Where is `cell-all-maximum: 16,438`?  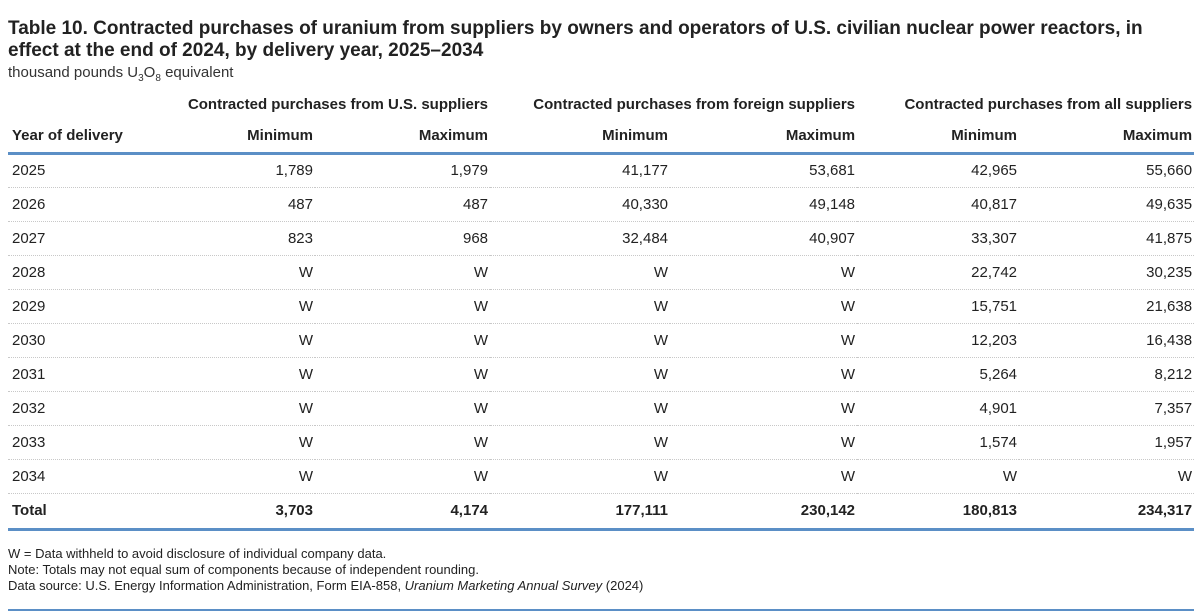 cell-all-maximum: 16,438 is located at coordinates (1107, 340).